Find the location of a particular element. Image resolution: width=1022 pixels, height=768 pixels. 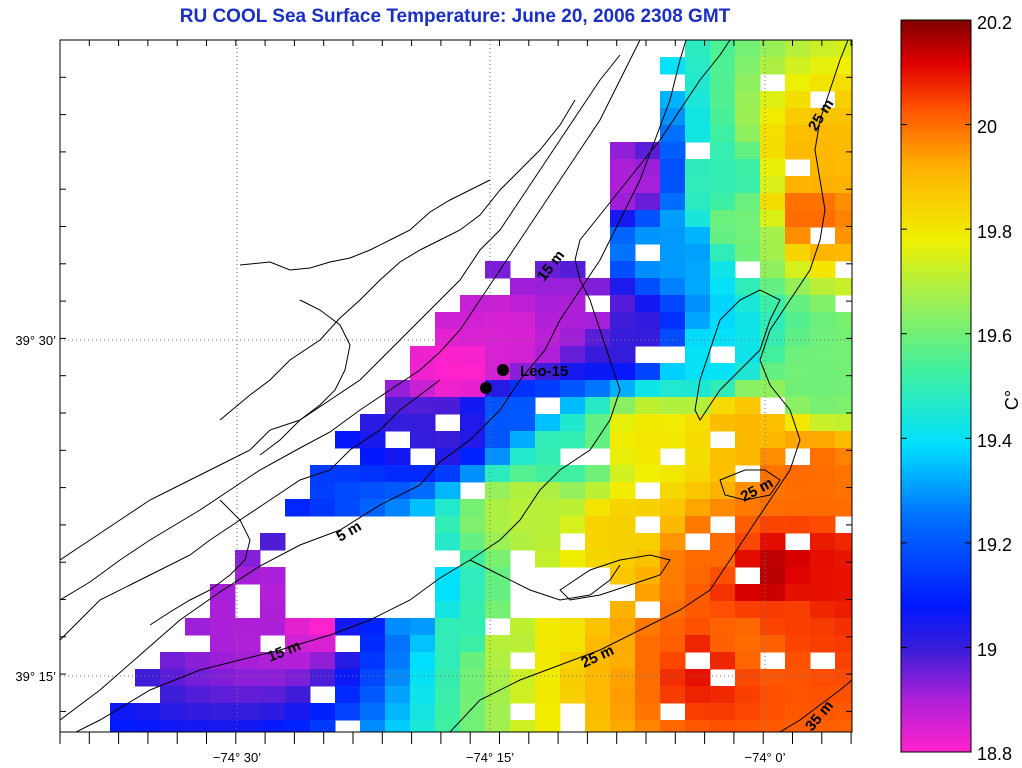

colorbar-tick-19.4: 19.4 is located at coordinates (994, 441).